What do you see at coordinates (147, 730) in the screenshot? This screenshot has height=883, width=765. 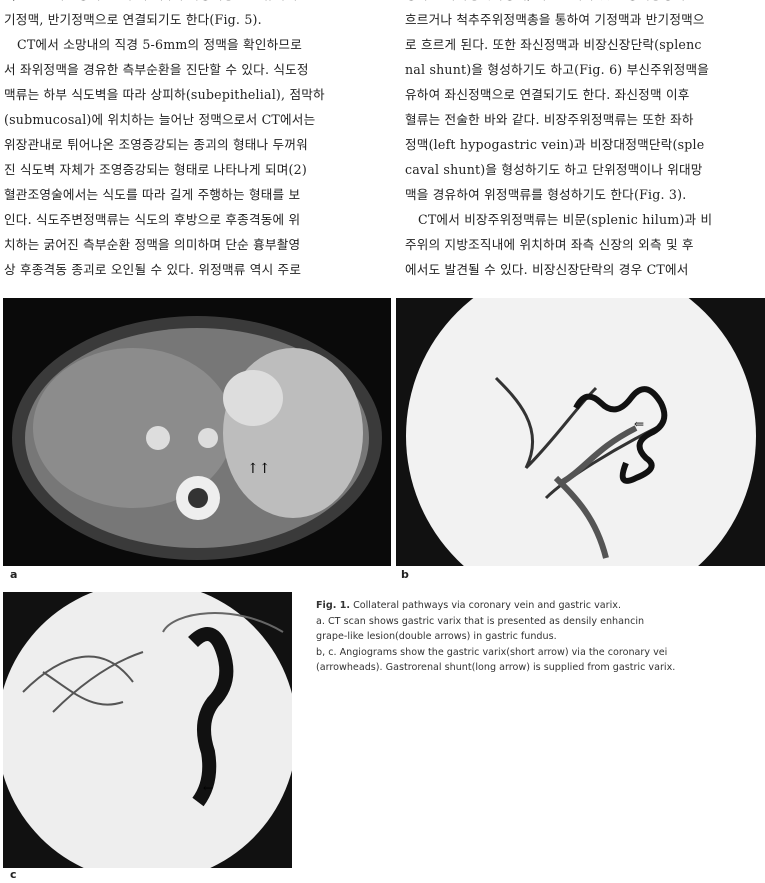 I see `figure-c: ←` at bounding box center [147, 730].